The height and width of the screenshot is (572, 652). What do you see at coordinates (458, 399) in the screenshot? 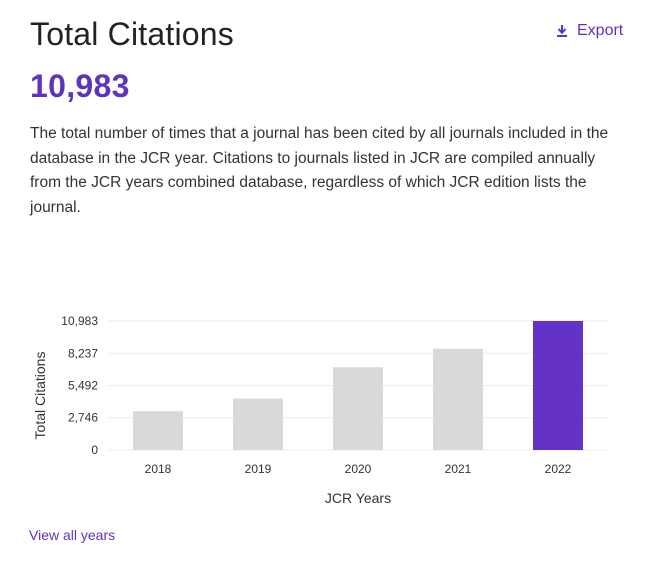
I see `bar-2021` at bounding box center [458, 399].